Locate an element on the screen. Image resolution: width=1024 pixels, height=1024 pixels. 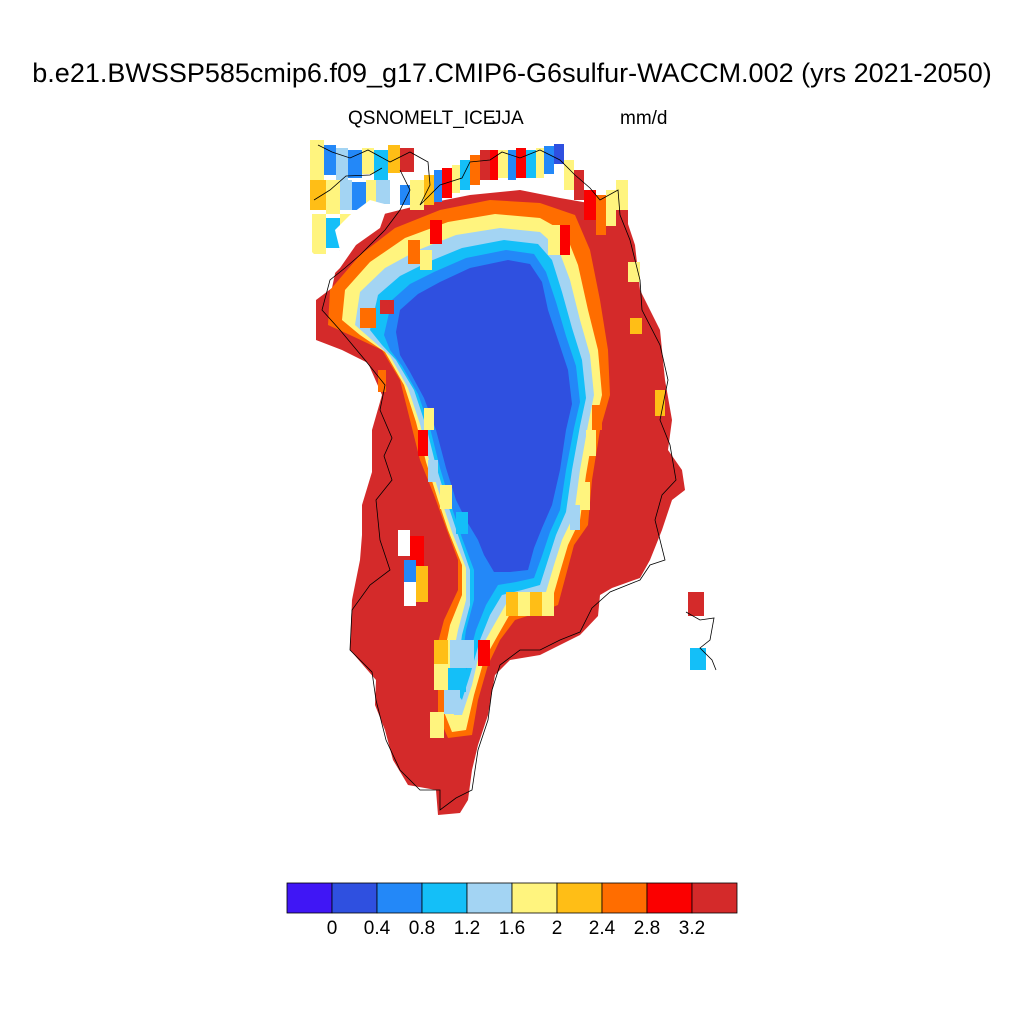
colorbar is located at coordinates (512, 900).